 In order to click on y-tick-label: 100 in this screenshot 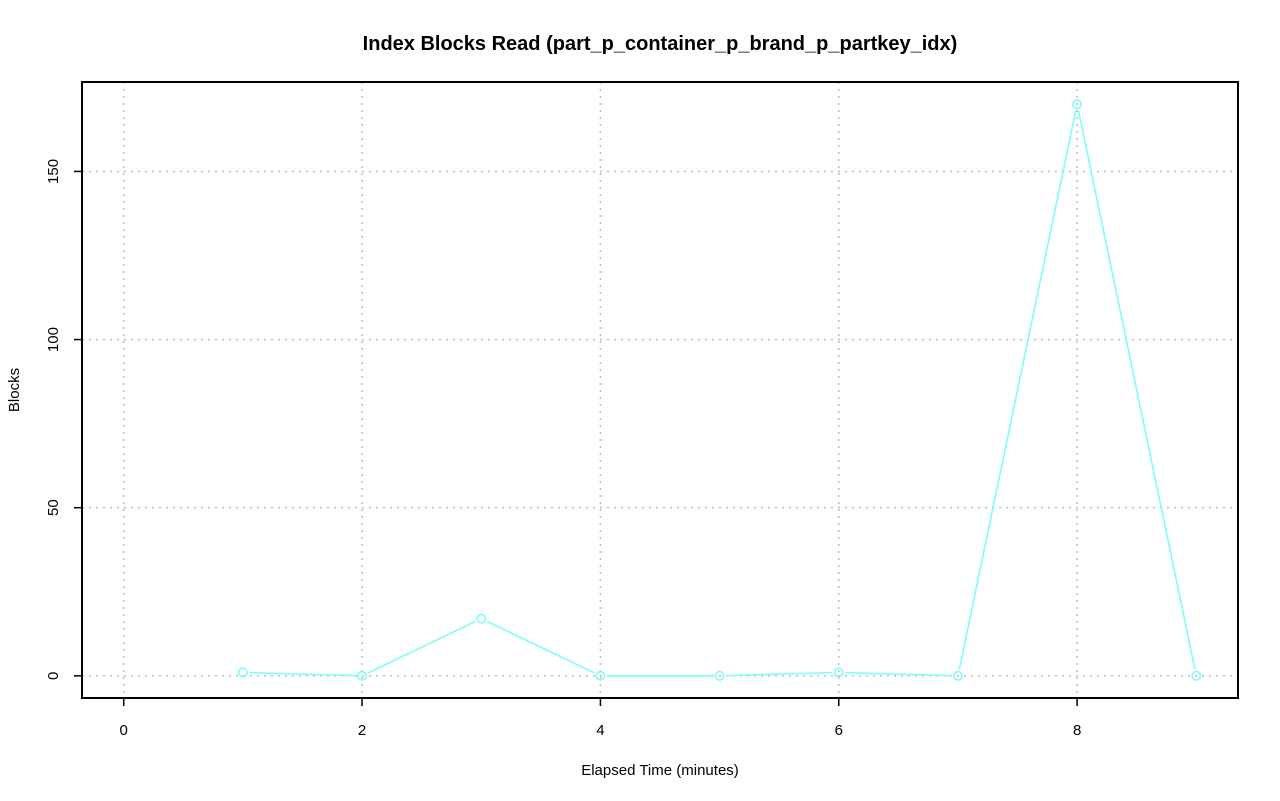, I will do `click(53, 339)`.